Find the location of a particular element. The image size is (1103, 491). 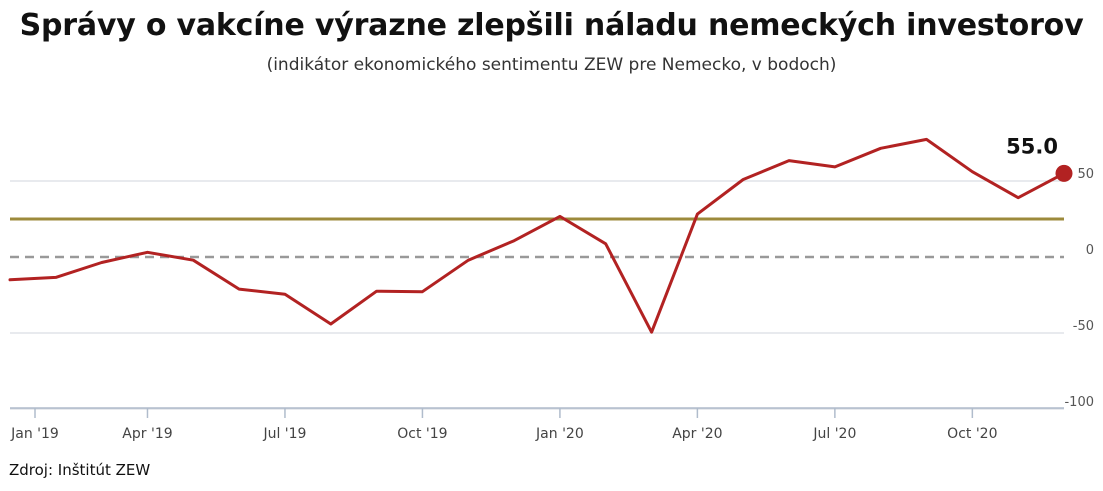

x-tick-label: Jan '19 is located at coordinates (34, 434).